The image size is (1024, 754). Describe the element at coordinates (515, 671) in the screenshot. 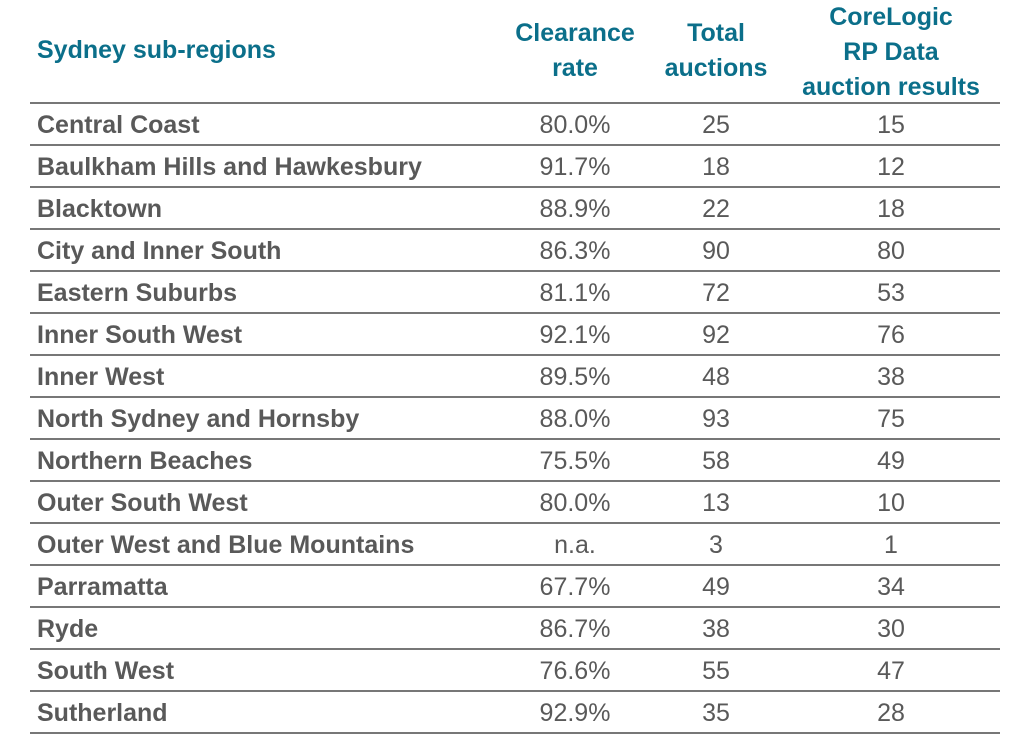

I see `table-row: South West 76.6% 55 47` at that location.